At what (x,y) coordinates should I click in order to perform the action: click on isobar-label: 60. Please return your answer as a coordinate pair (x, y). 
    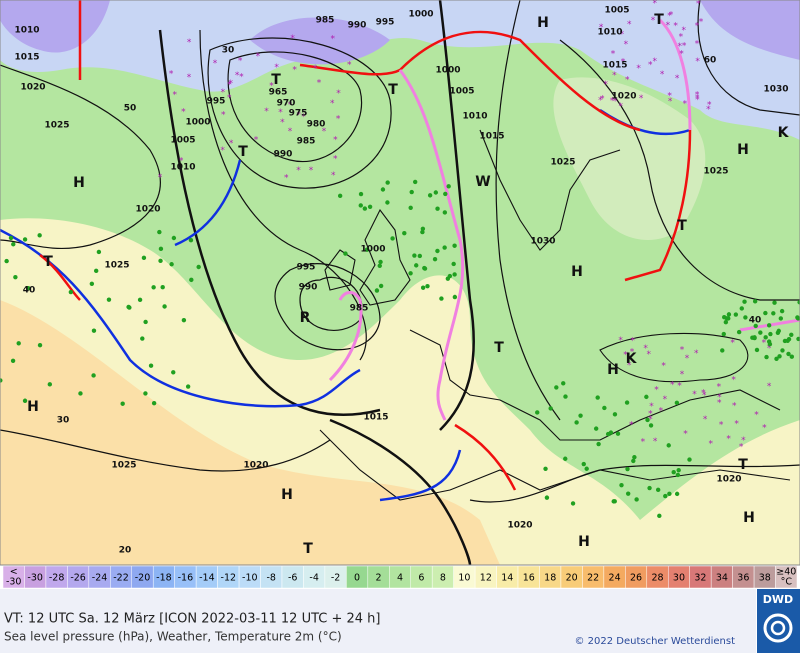
    Looking at the image, I should click on (710, 61).